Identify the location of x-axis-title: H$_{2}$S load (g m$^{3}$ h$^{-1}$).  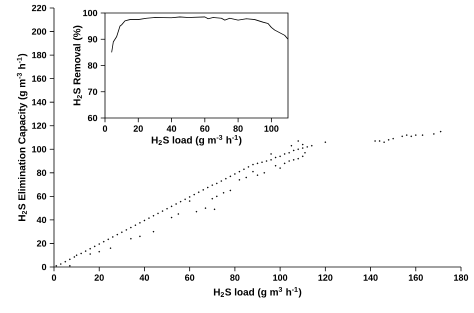
(258, 292).